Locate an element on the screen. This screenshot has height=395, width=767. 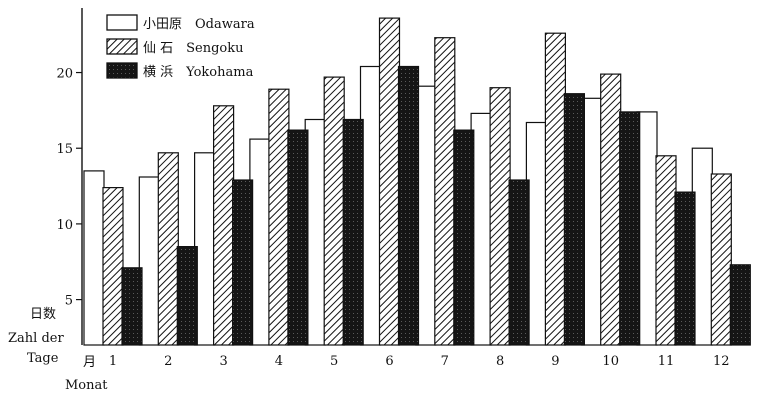
x-tick-label: 8 is located at coordinates (500, 361).